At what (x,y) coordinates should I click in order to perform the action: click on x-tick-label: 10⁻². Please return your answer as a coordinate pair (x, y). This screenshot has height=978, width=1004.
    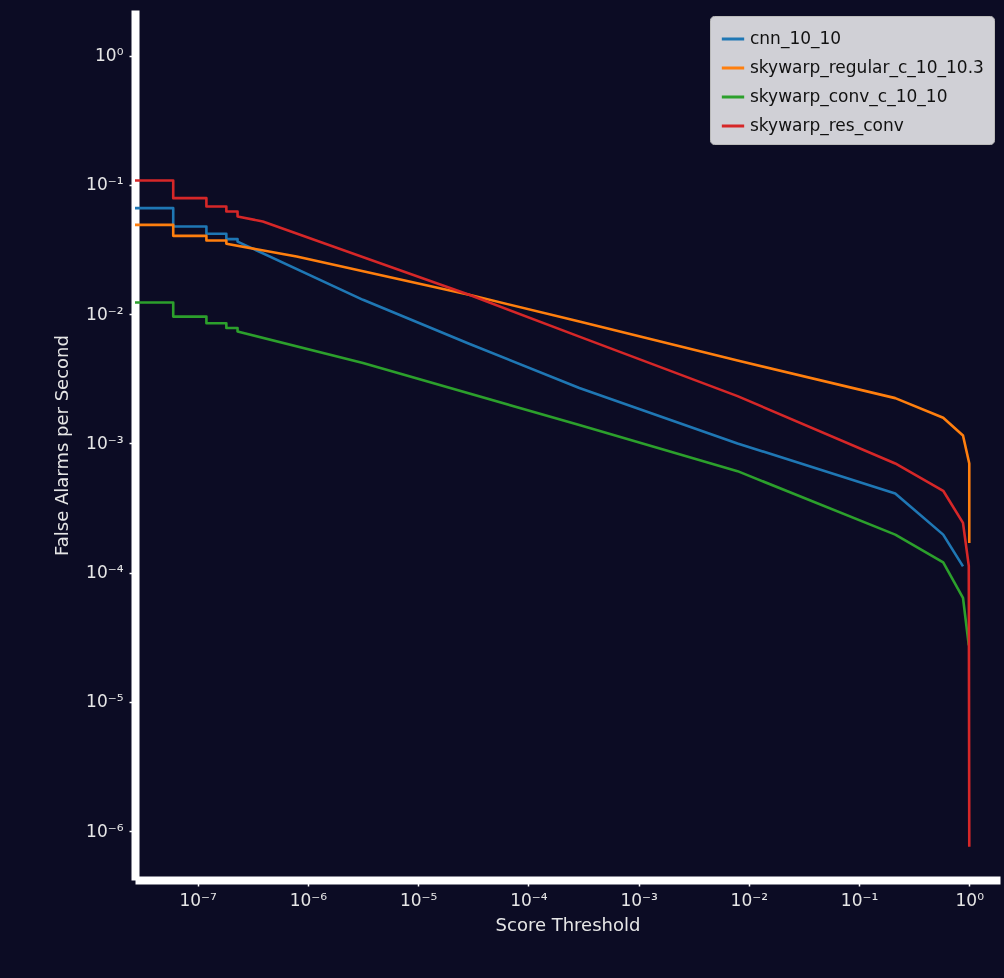
    Looking at the image, I should click on (749, 899).